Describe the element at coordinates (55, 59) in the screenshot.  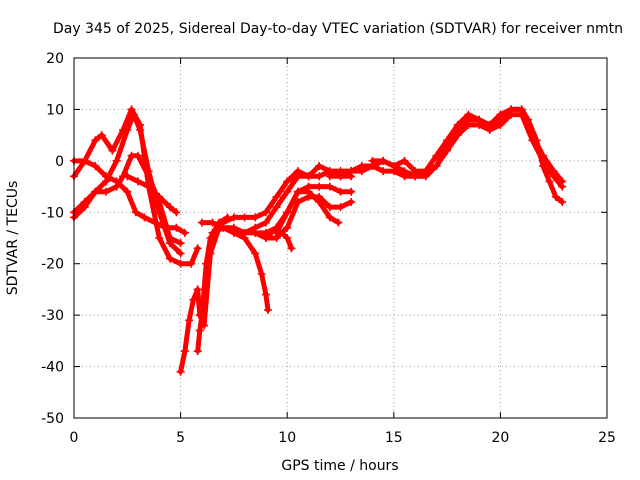
I see `y-tick-label: 20` at that location.